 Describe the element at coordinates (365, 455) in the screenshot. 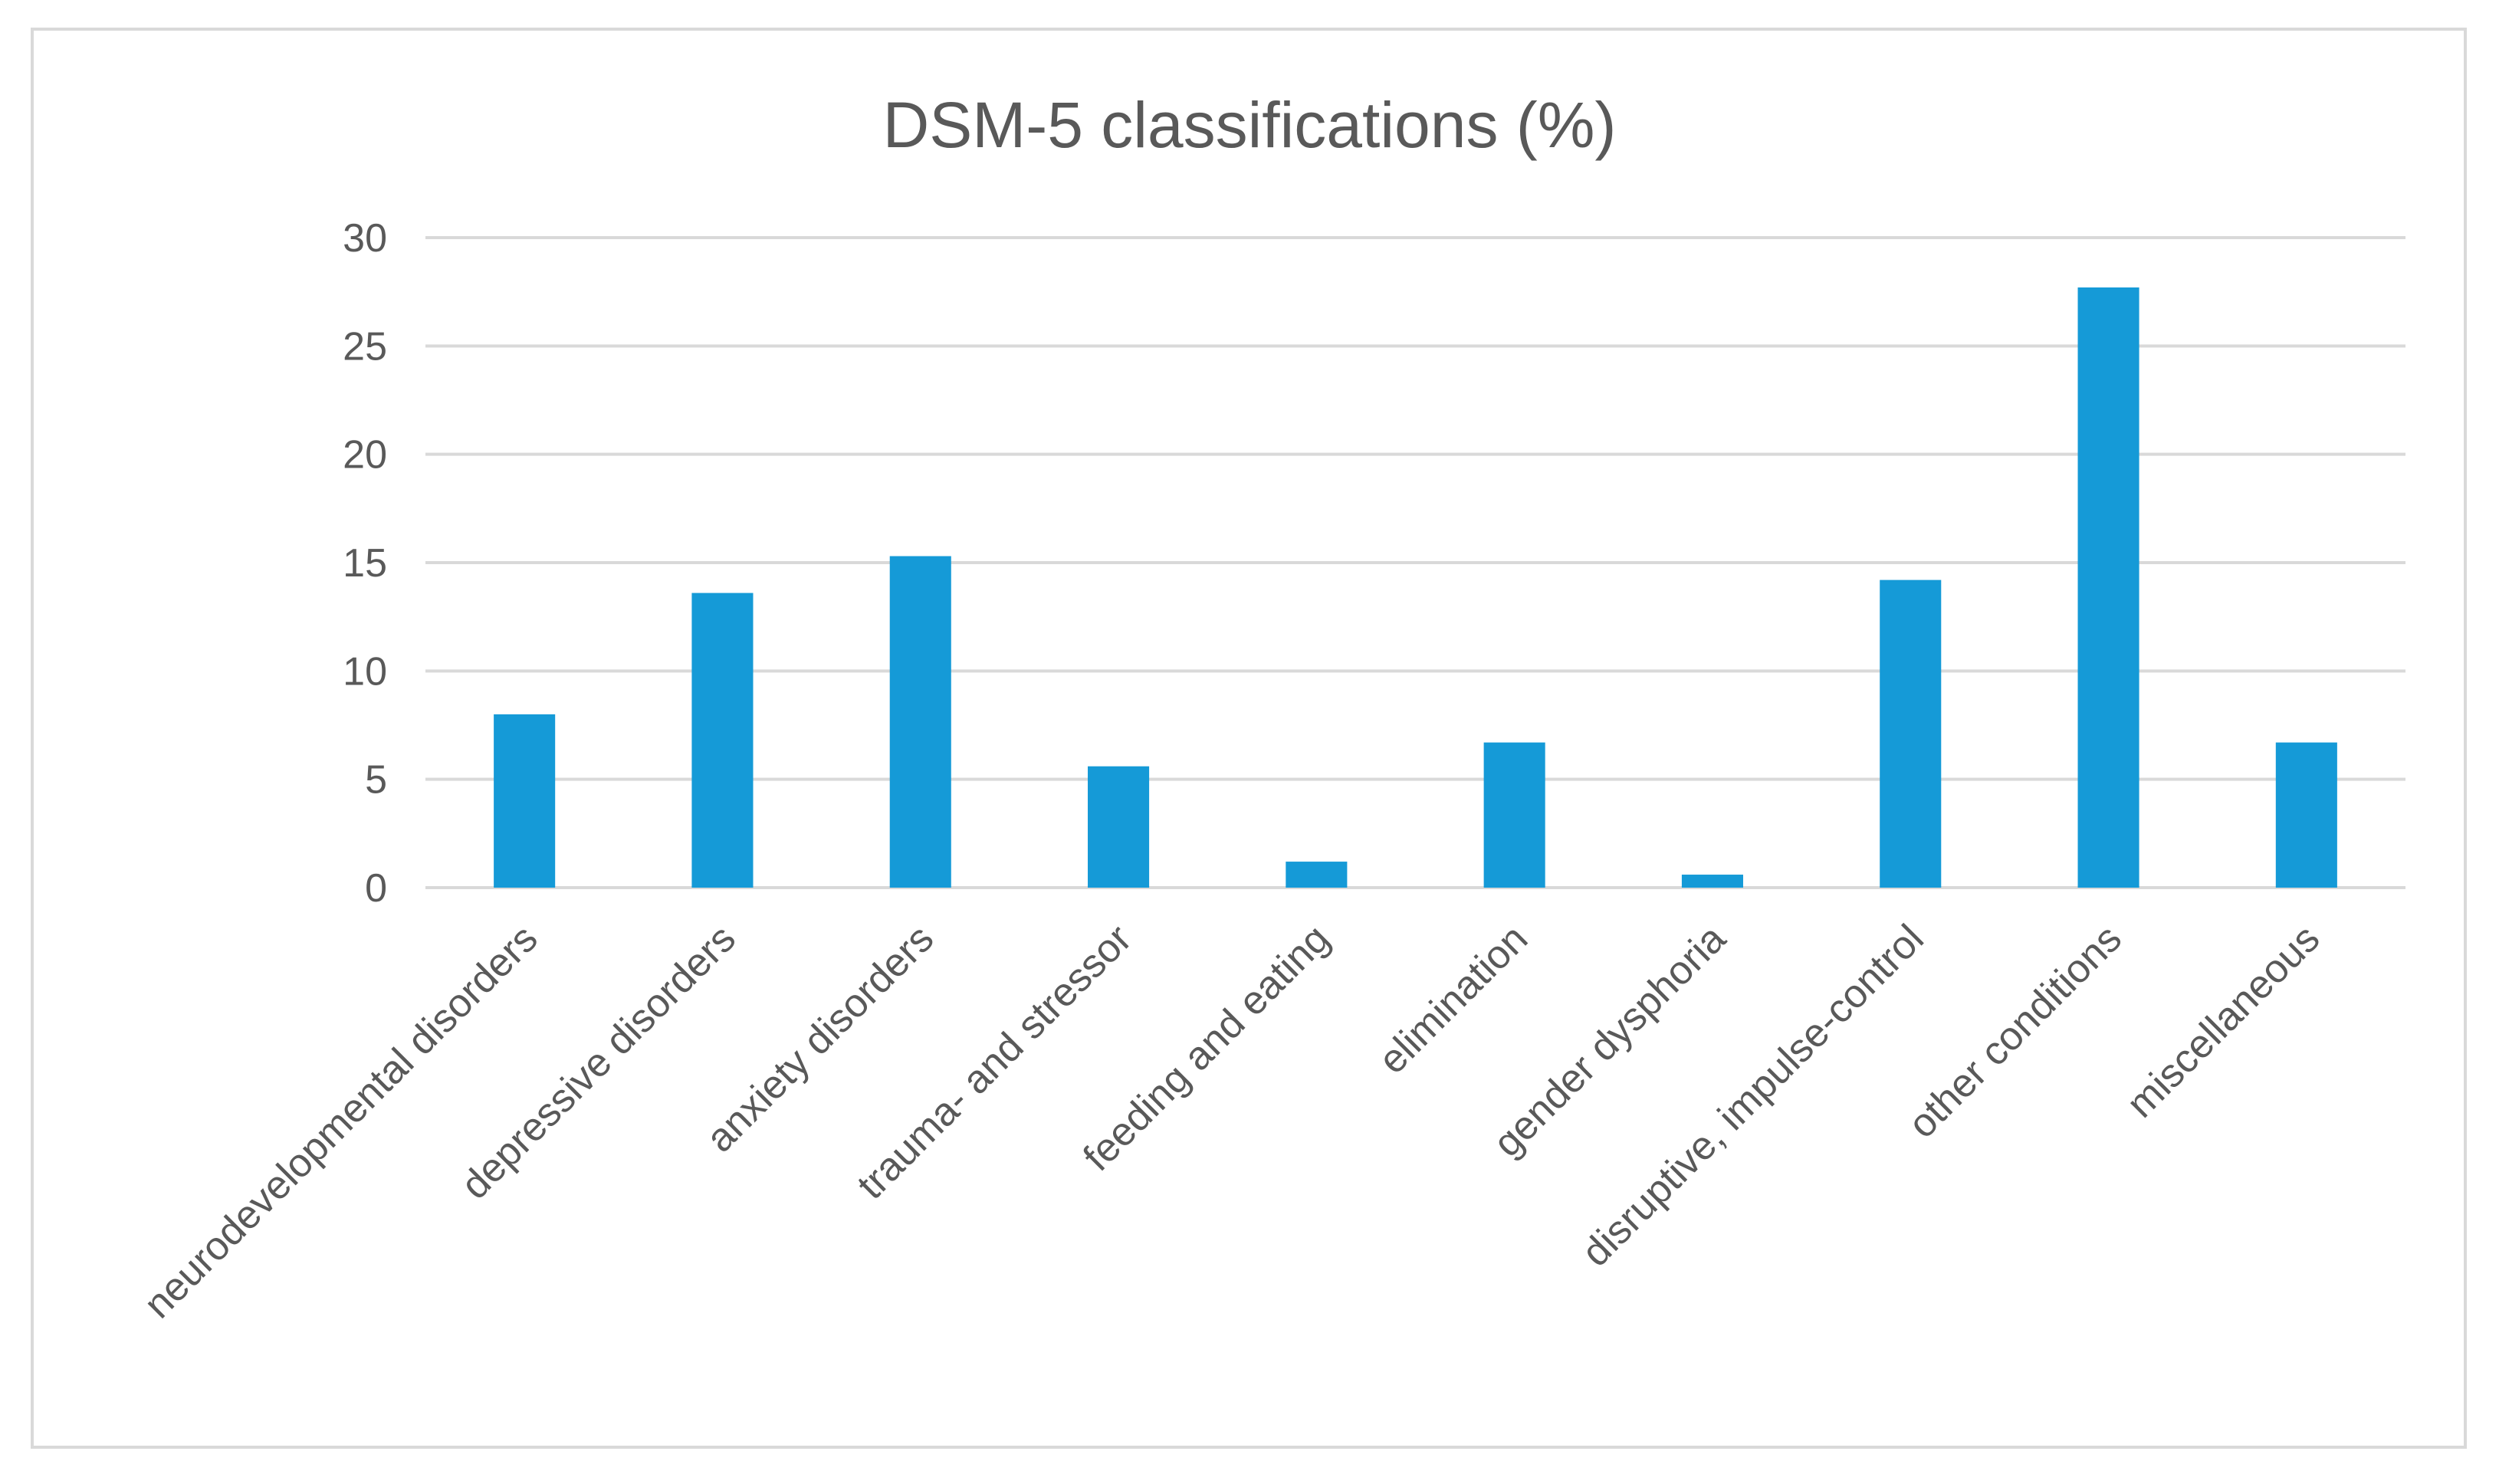

I see `y-tick-label: 20` at that location.